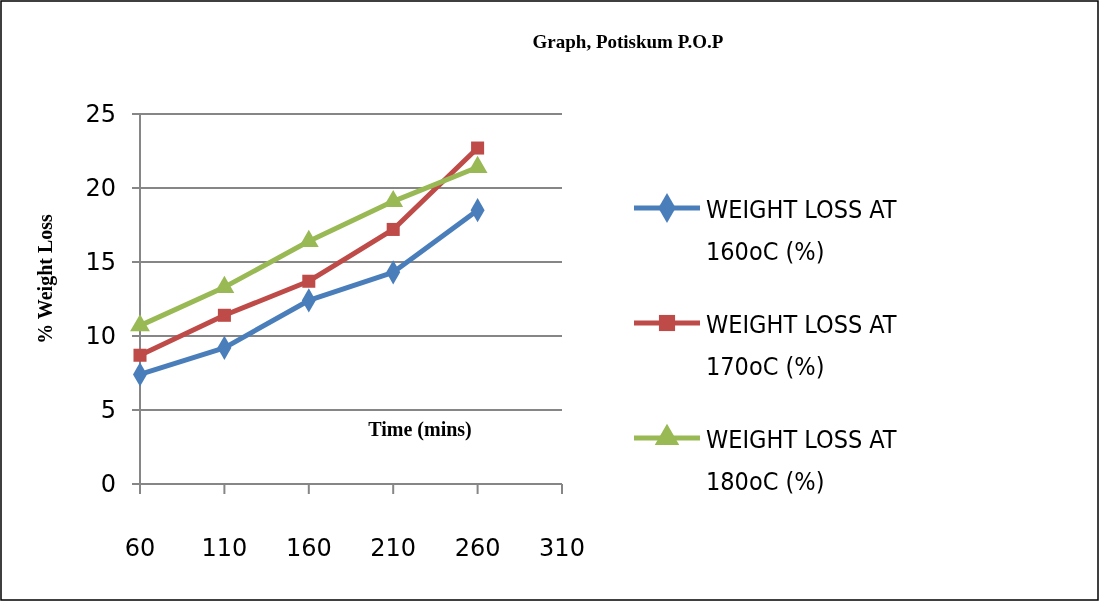 Image resolution: width=1099 pixels, height=601 pixels. Describe the element at coordinates (108, 484) in the screenshot. I see `y-tick-label: 0` at that location.